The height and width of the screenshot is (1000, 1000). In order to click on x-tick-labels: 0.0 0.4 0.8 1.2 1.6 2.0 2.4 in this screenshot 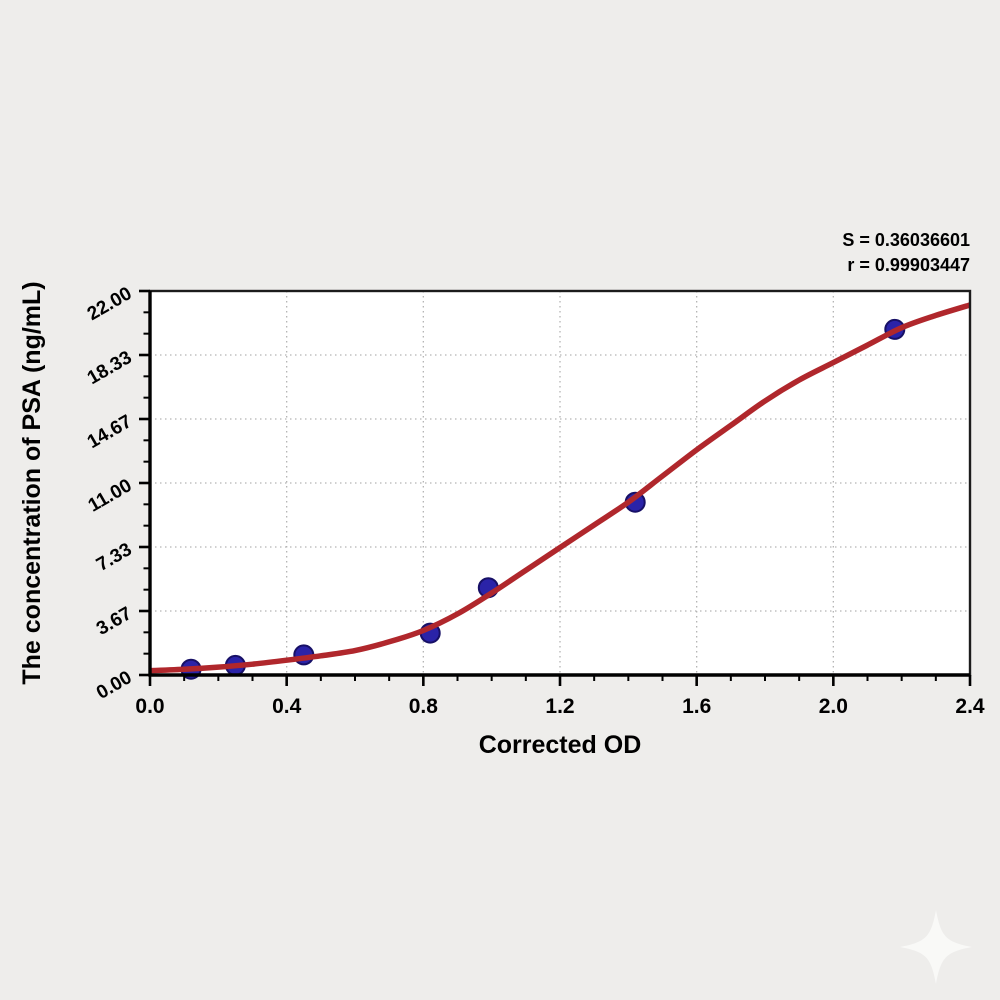, I will do `click(560, 706)`.